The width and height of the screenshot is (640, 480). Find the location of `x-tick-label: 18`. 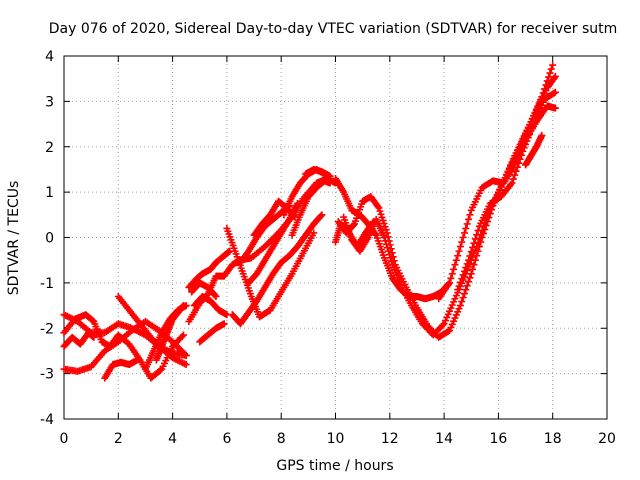

x-tick-label: 18 is located at coordinates (553, 439).